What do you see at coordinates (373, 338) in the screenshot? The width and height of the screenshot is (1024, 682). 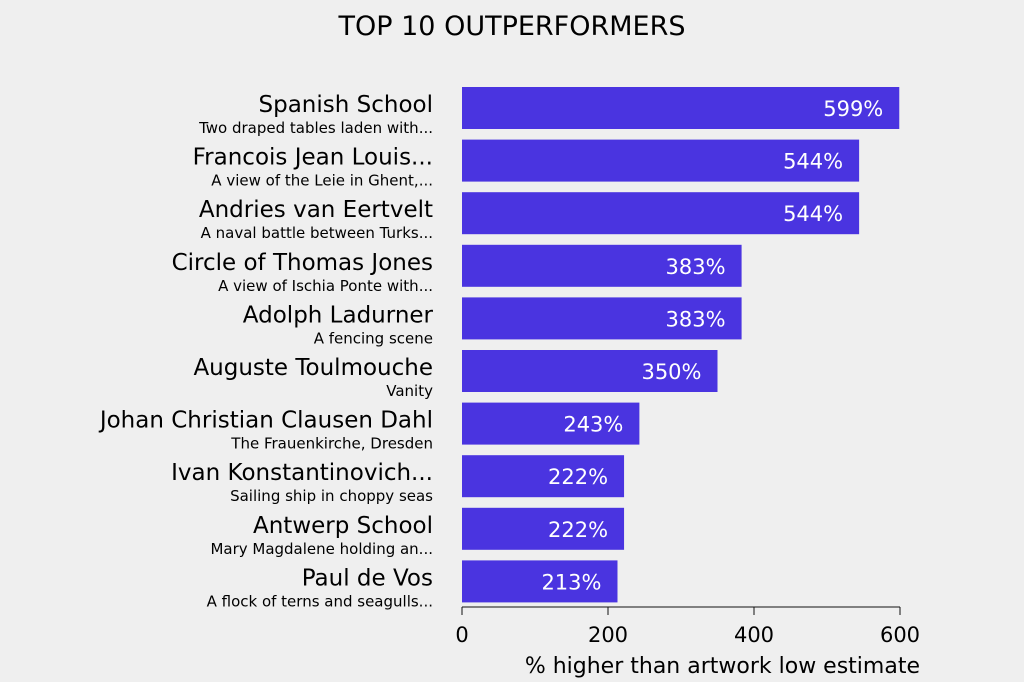 I see `artwork-label: A fencing scene` at bounding box center [373, 338].